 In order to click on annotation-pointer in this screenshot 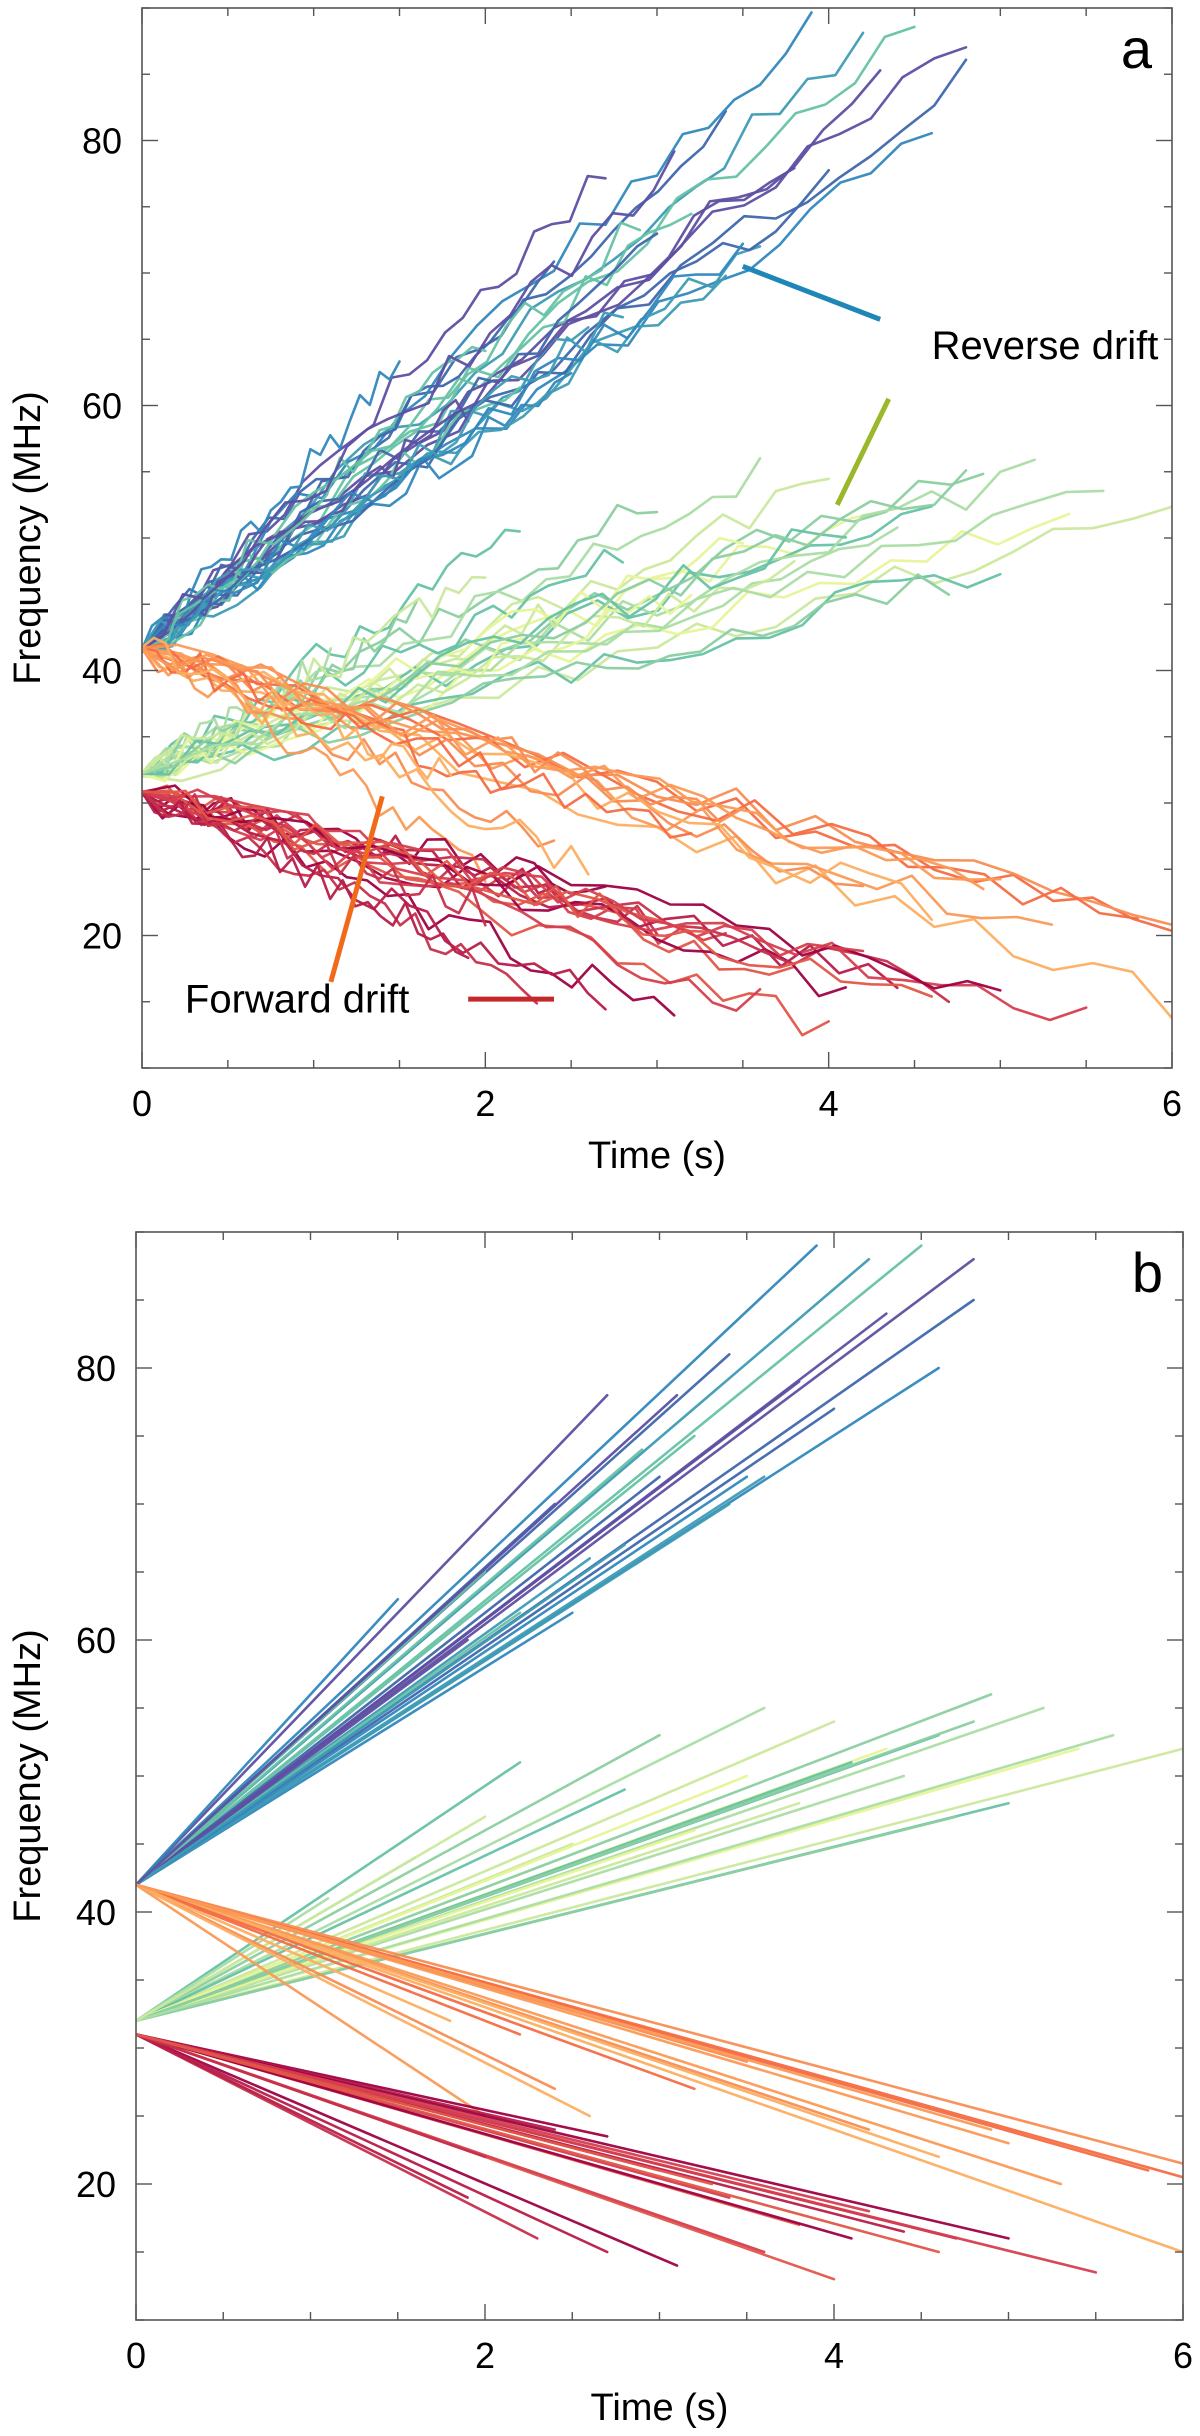, I will do `click(356, 889)`.